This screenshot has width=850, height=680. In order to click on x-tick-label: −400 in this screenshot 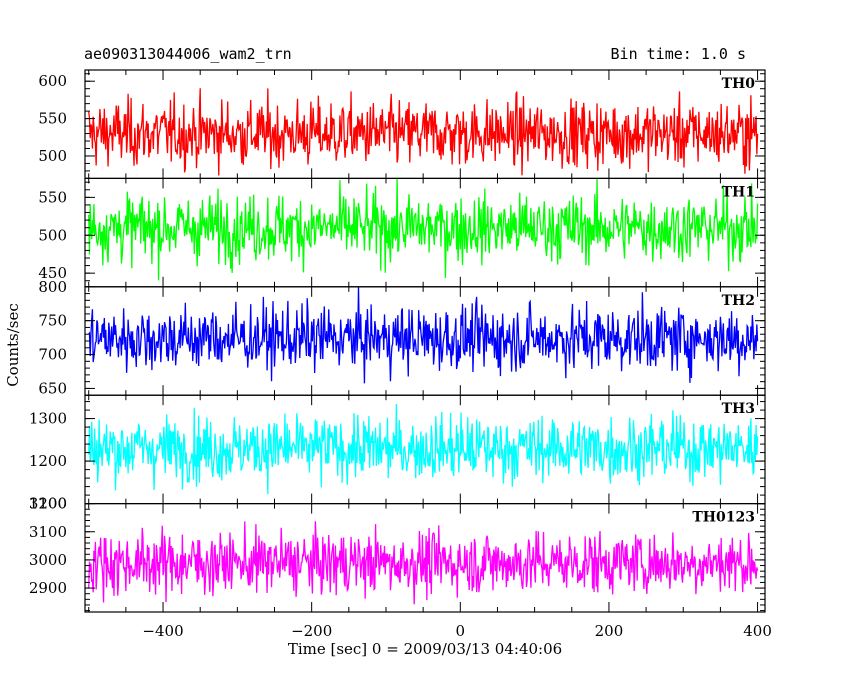, I will do `click(162, 631)`.